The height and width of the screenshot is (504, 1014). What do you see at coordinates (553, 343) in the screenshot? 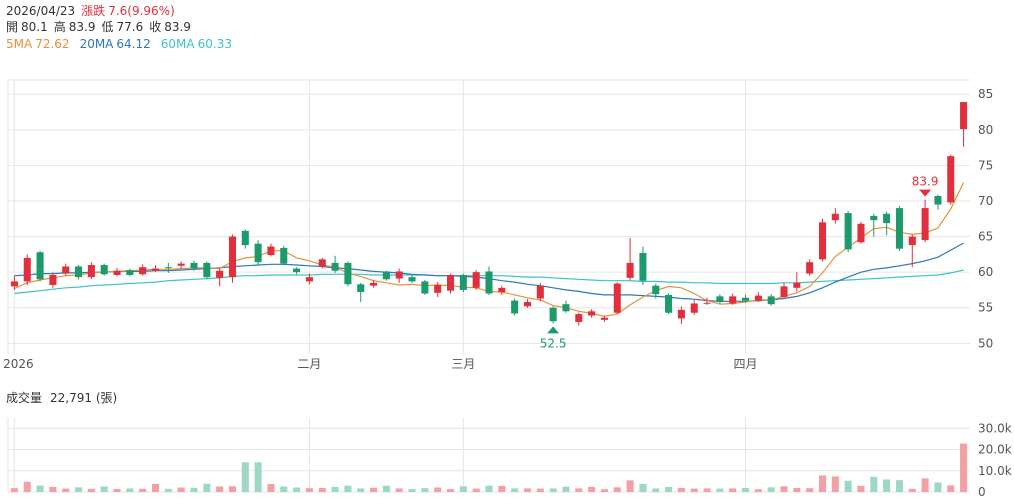
I see `min-marker-label: 52.5` at bounding box center [553, 343].